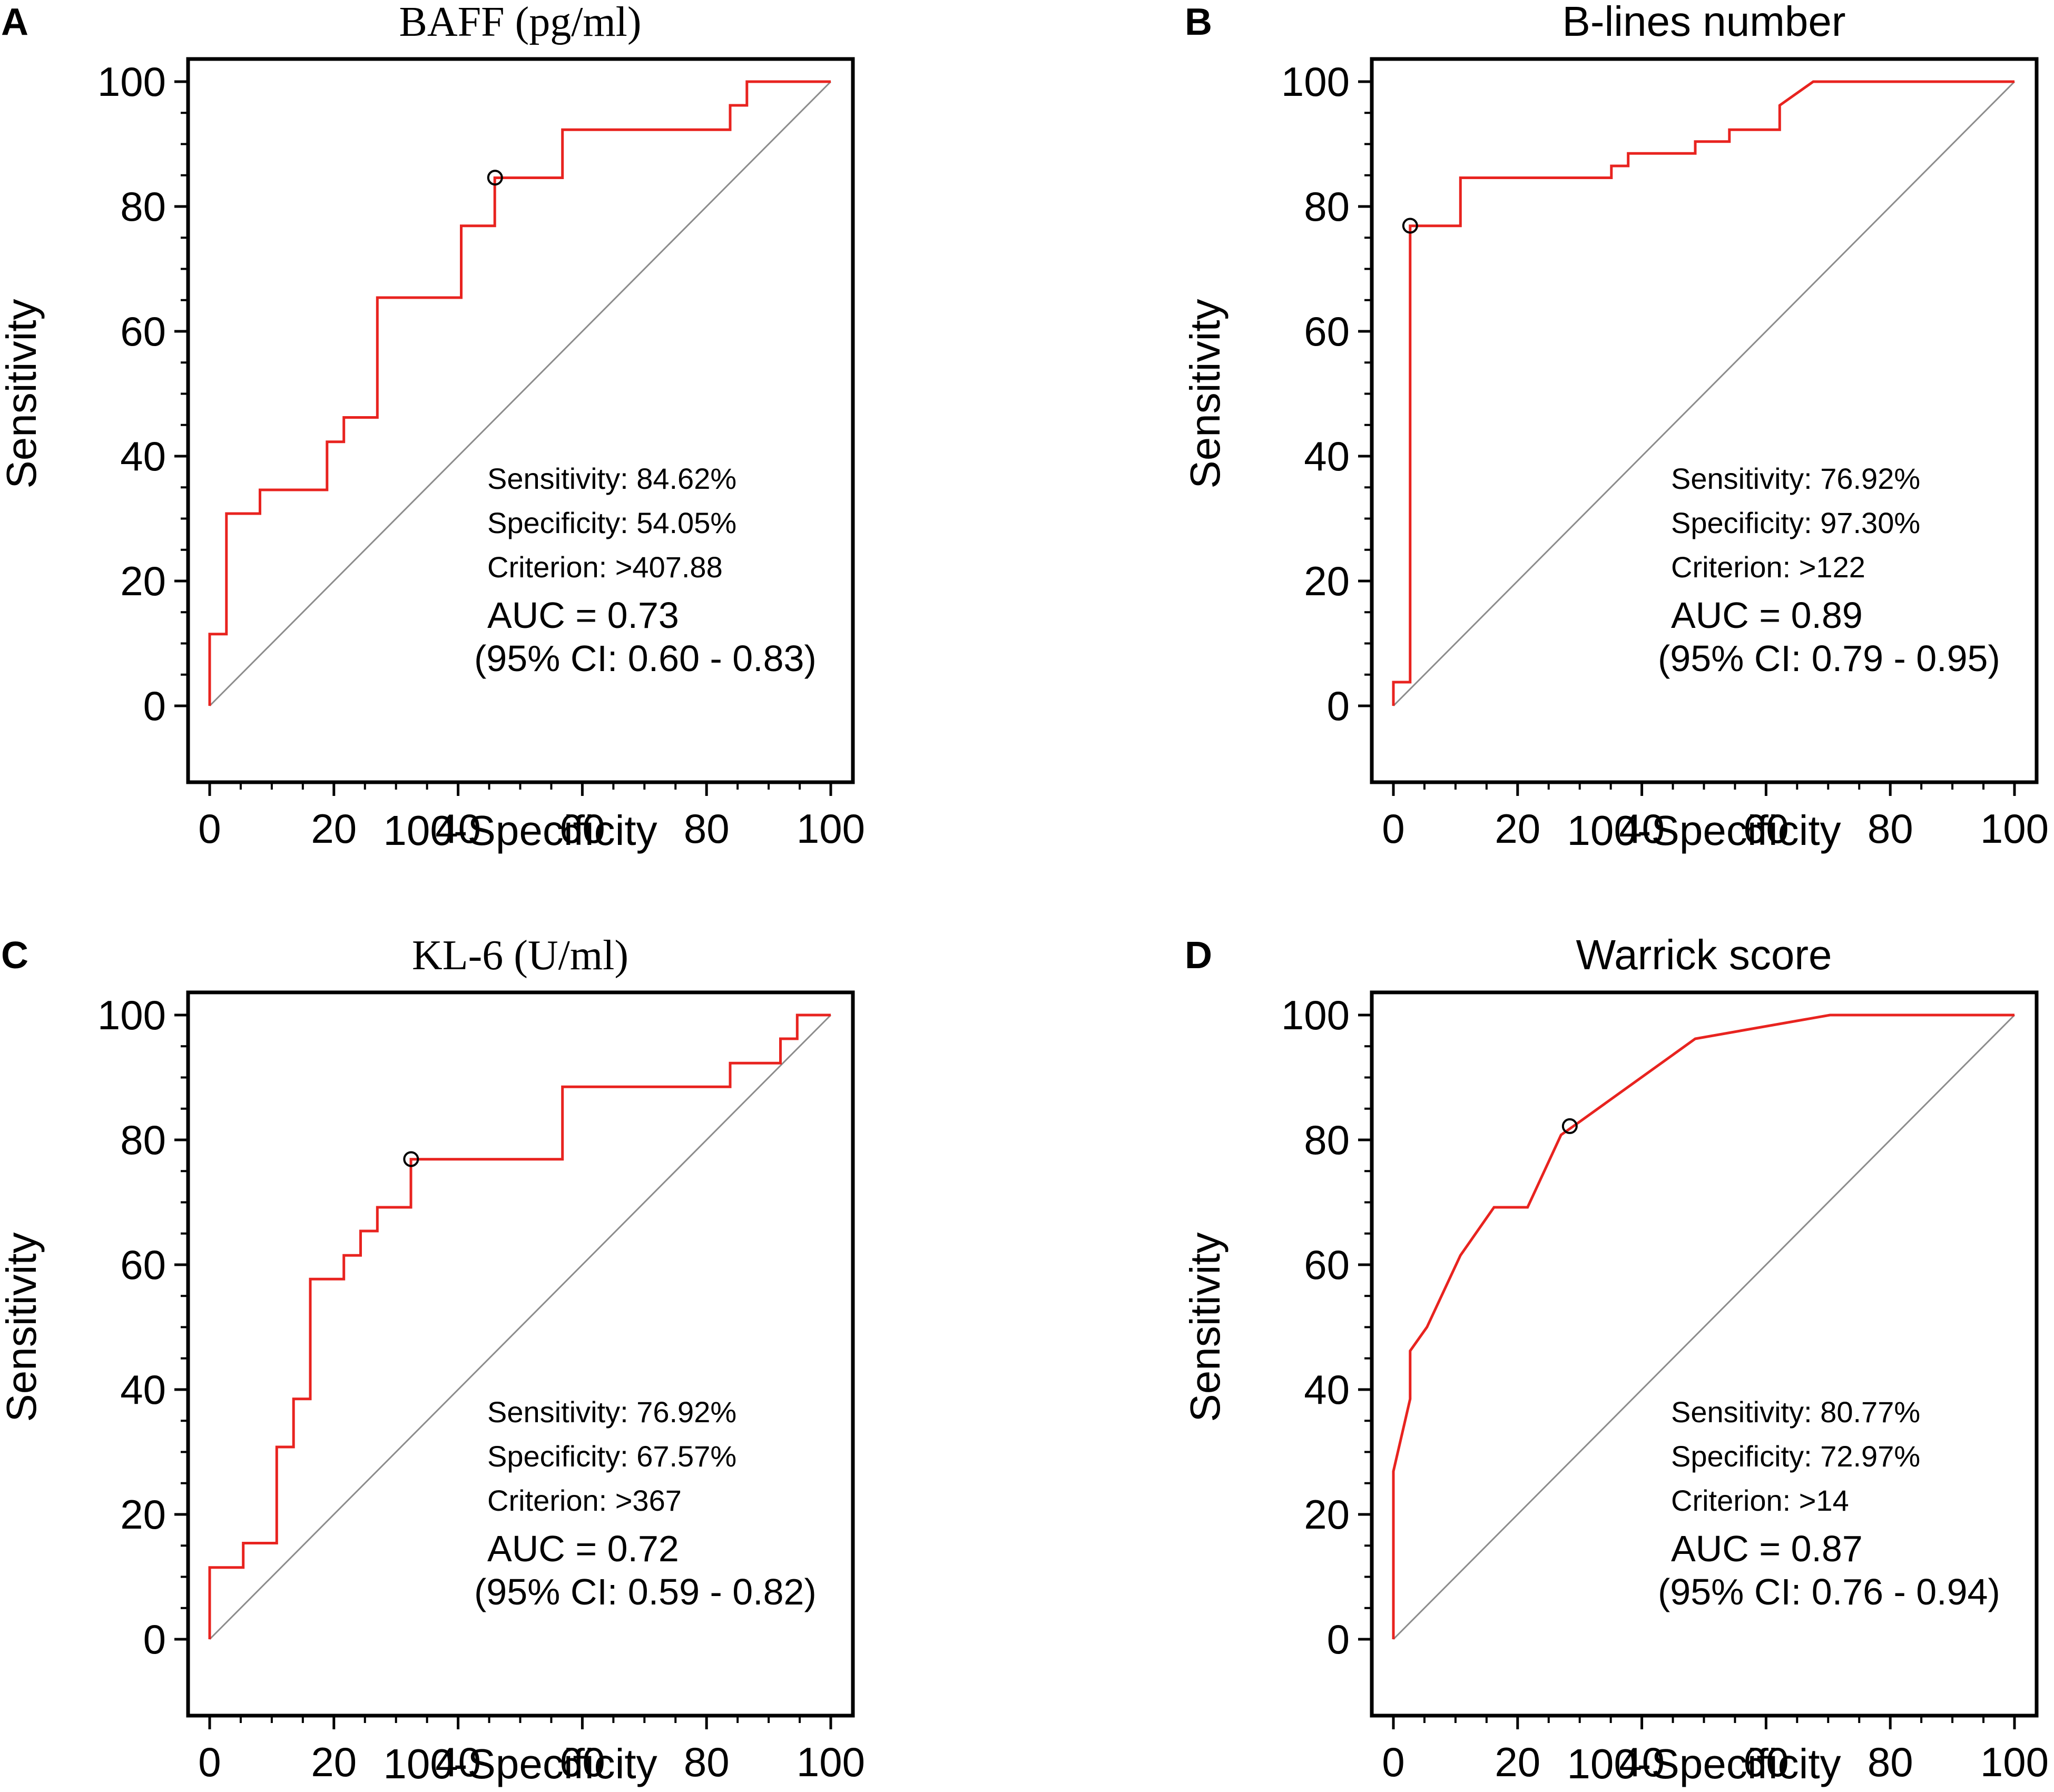 Image resolution: width=2054 pixels, height=1792 pixels. Describe the element at coordinates (605, 567) in the screenshot. I see `criterion-annotation: Criterion: >407.88` at that location.